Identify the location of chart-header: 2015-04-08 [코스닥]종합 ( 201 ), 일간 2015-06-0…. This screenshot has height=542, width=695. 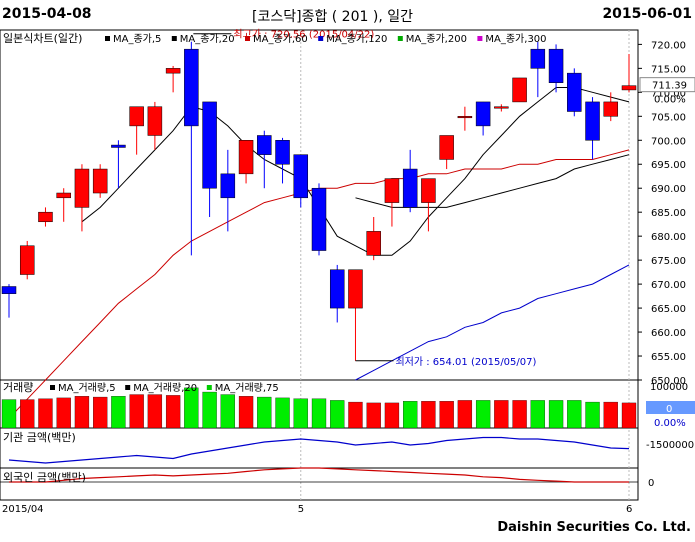
(347, 15).